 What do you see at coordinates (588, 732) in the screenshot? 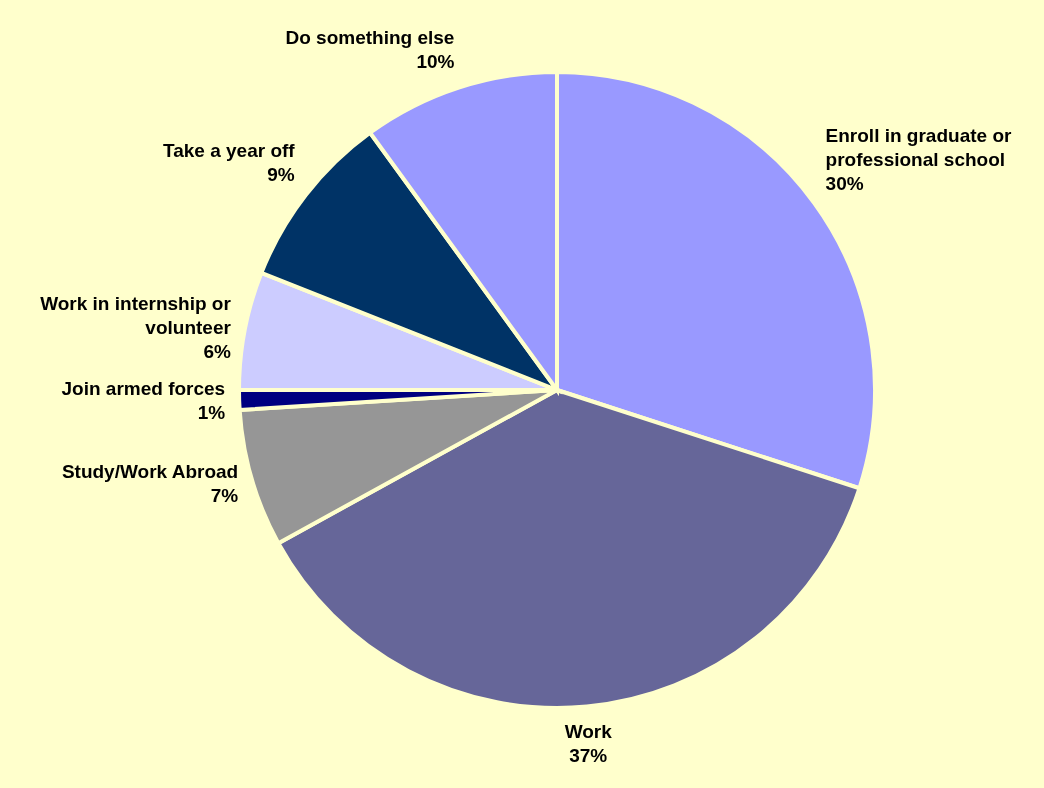
I see `slice-label: Work` at bounding box center [588, 732].